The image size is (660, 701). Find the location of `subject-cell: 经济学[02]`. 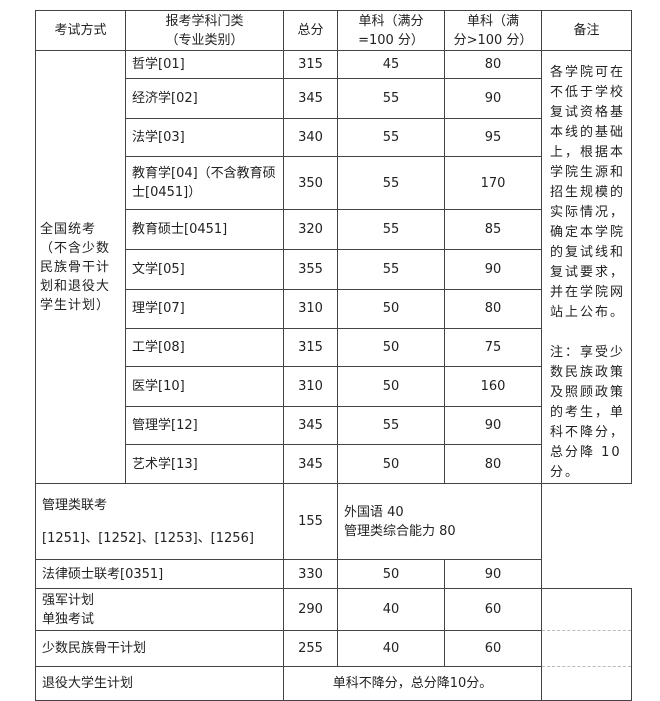

subject-cell: 经济学[02] is located at coordinates (204, 98).